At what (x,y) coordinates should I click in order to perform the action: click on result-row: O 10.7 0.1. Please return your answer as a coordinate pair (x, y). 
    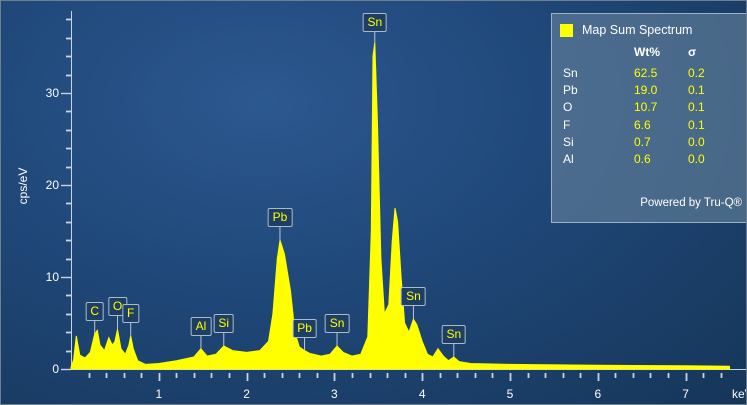
    Looking at the image, I should click on (649, 108).